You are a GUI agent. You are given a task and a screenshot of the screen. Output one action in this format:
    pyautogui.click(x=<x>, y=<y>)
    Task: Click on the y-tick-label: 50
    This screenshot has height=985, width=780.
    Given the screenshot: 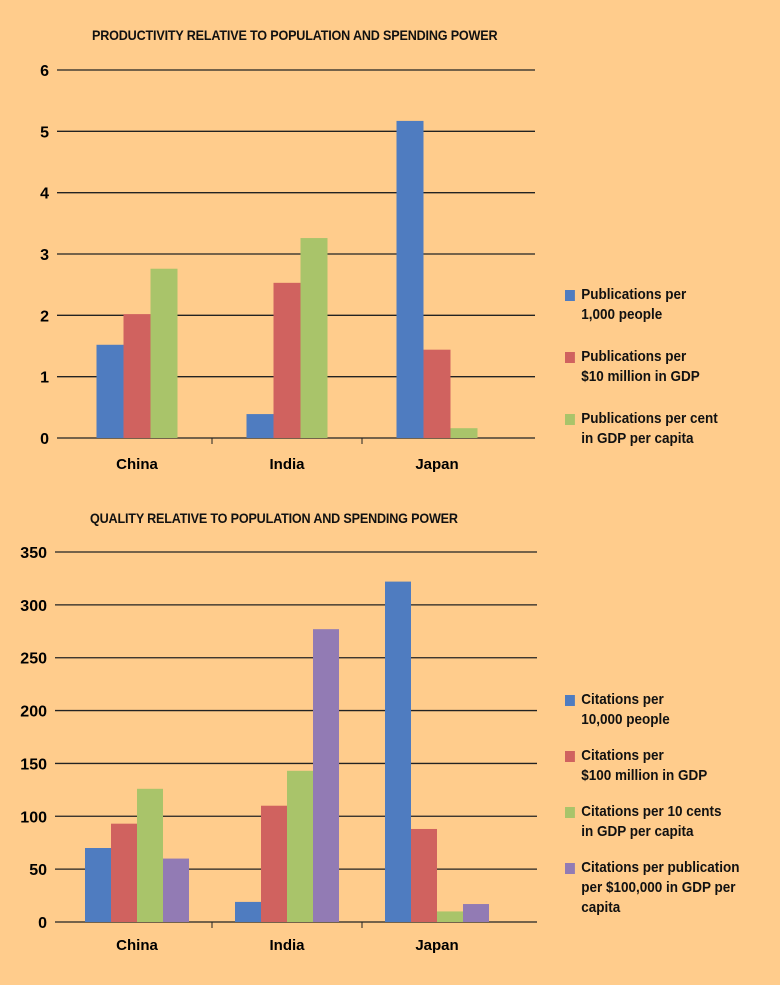 What is the action you would take?
    pyautogui.click(x=38, y=870)
    